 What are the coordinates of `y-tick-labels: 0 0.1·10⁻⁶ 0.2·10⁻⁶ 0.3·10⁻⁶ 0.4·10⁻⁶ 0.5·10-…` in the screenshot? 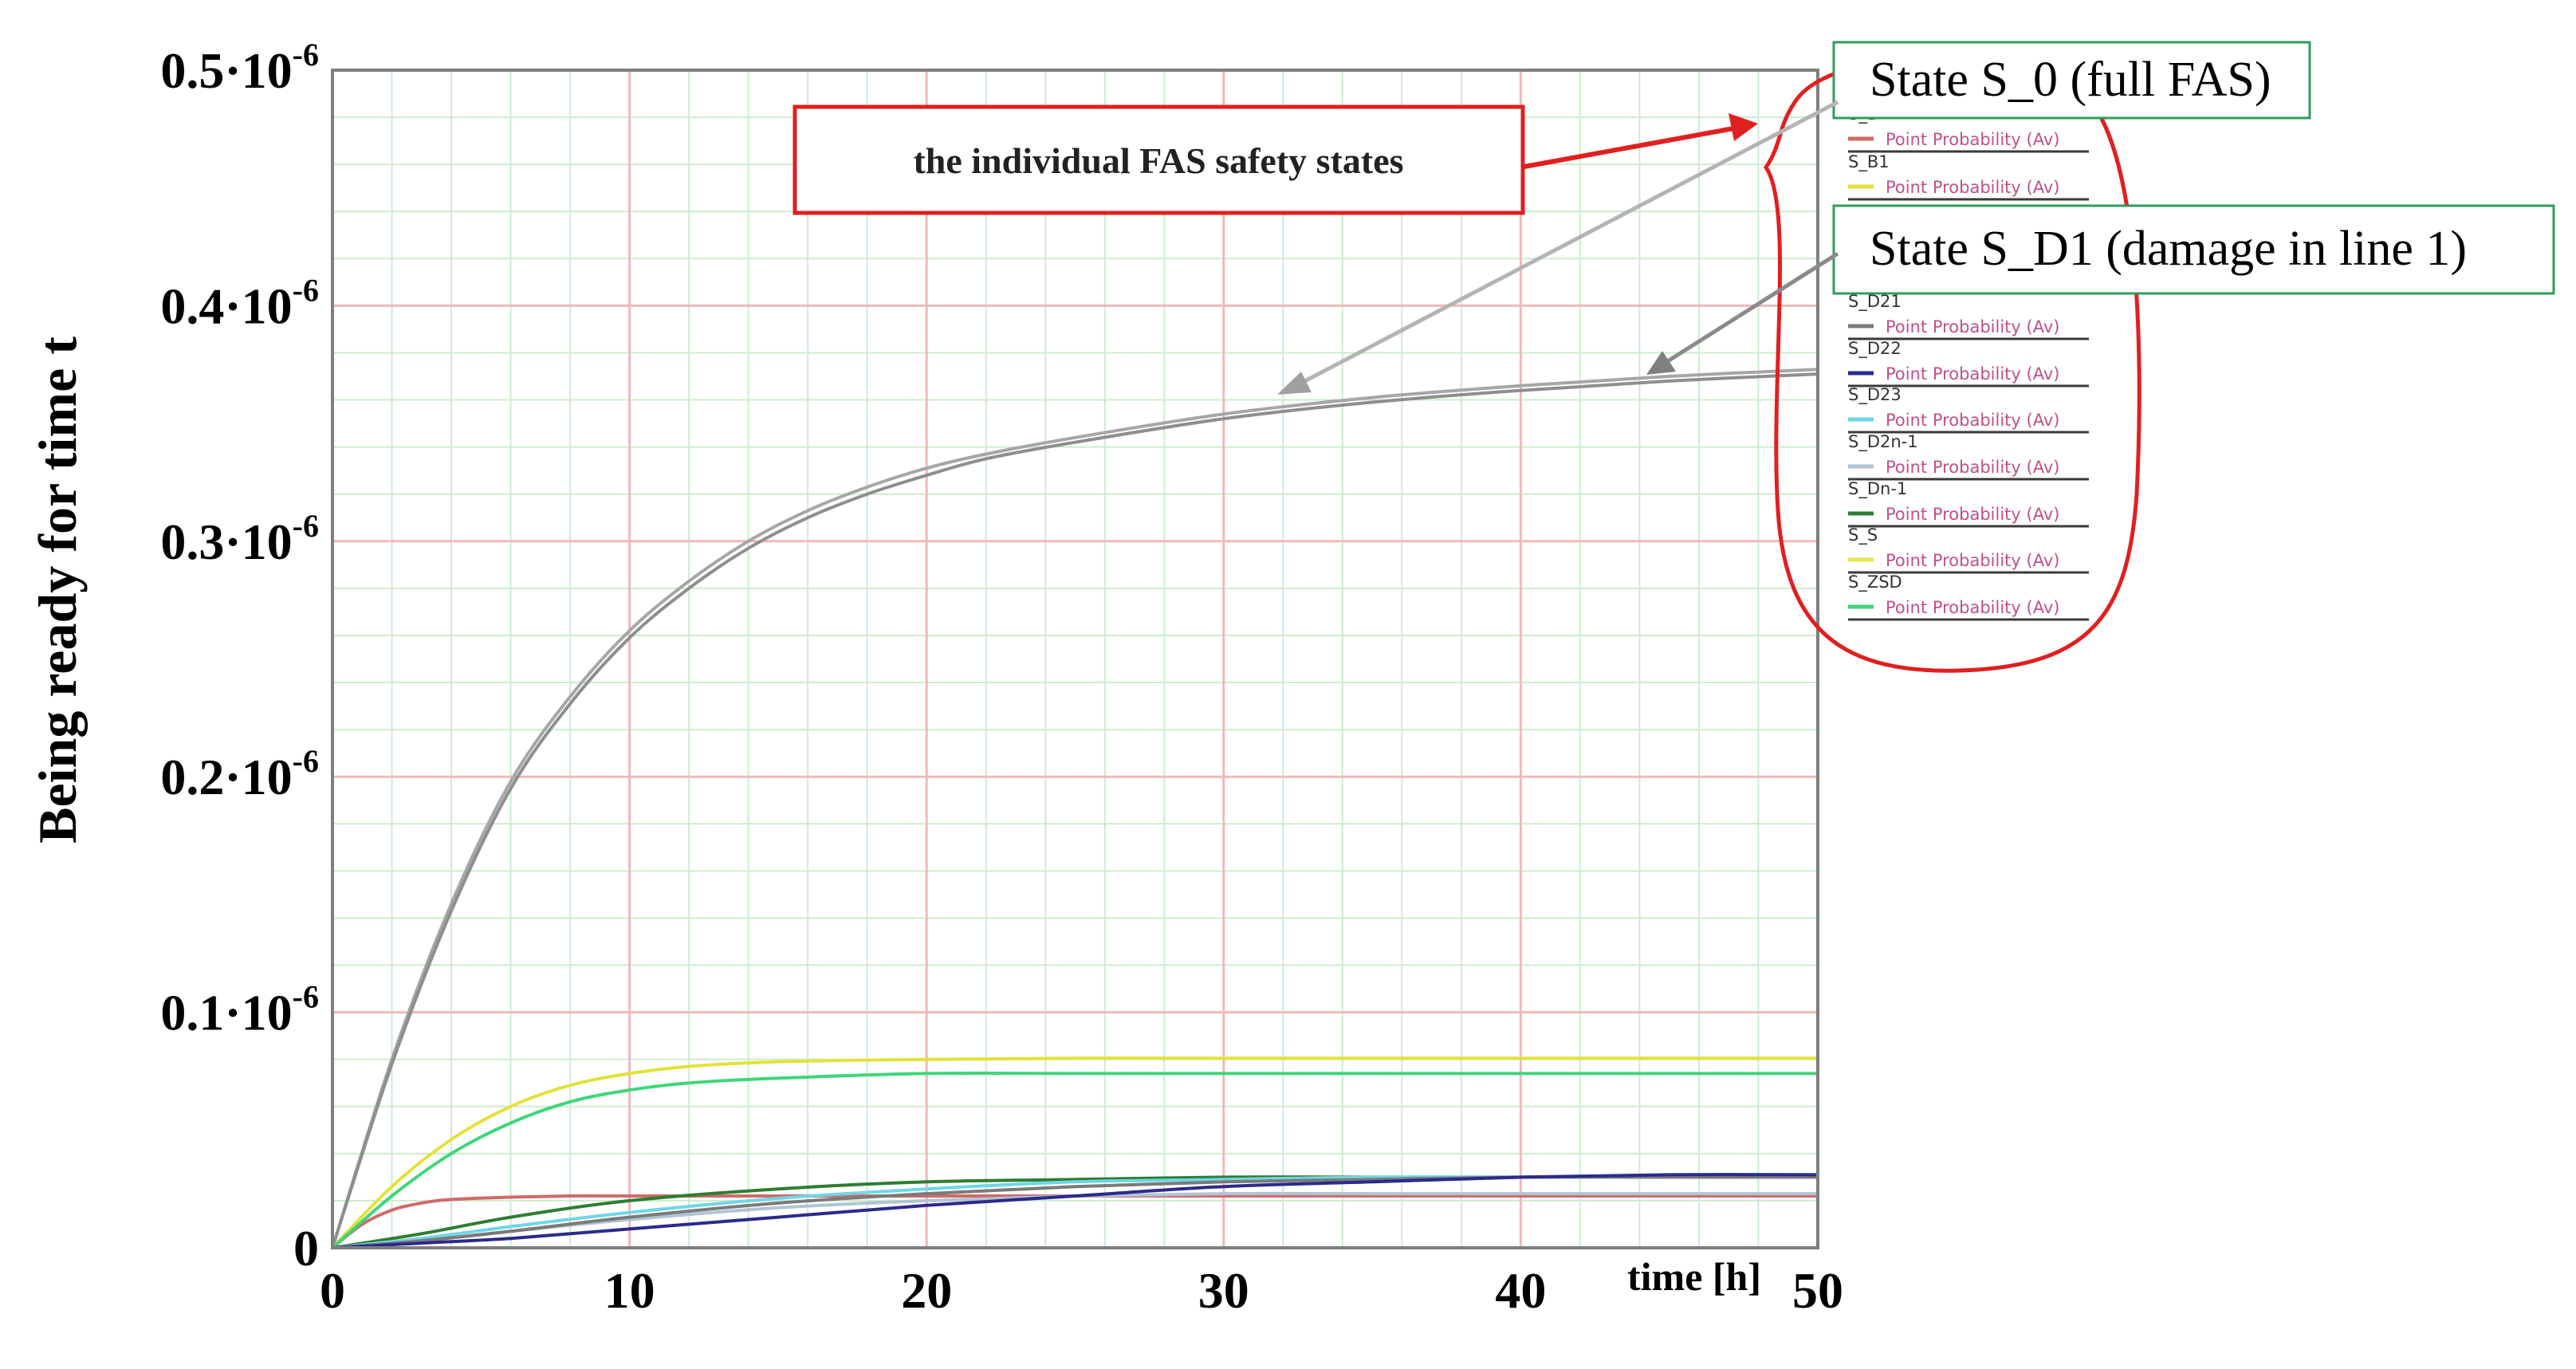 It's located at (240, 657).